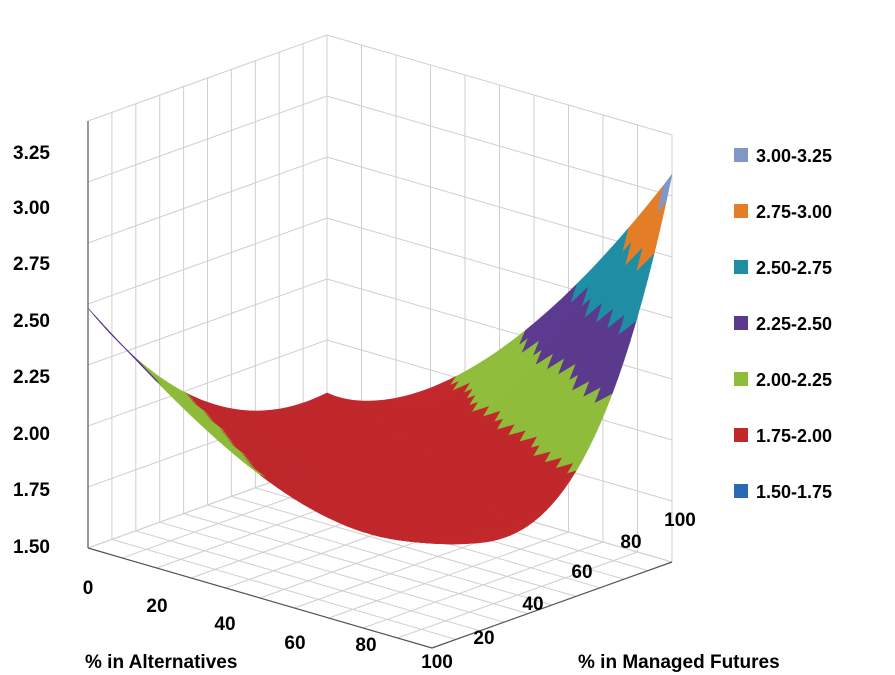 This screenshot has width=895, height=675. What do you see at coordinates (794, 380) in the screenshot?
I see `legend-label: 2.00-2.25` at bounding box center [794, 380].